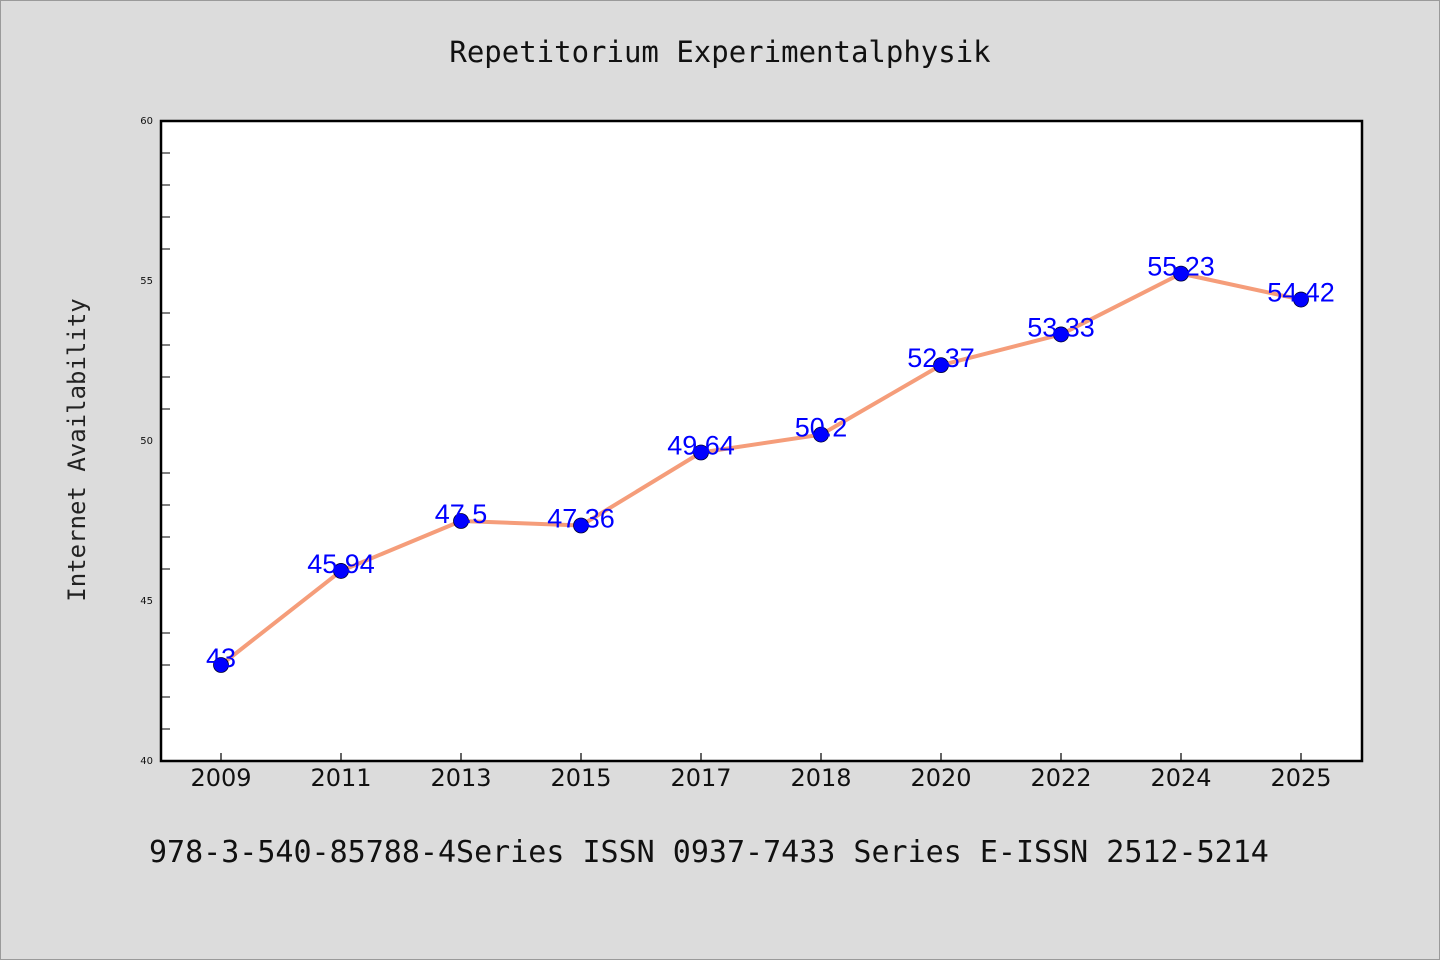 The height and width of the screenshot is (960, 1440). Describe the element at coordinates (155, 441) in the screenshot. I see `y-axis: 40 45 50 55 60` at that location.